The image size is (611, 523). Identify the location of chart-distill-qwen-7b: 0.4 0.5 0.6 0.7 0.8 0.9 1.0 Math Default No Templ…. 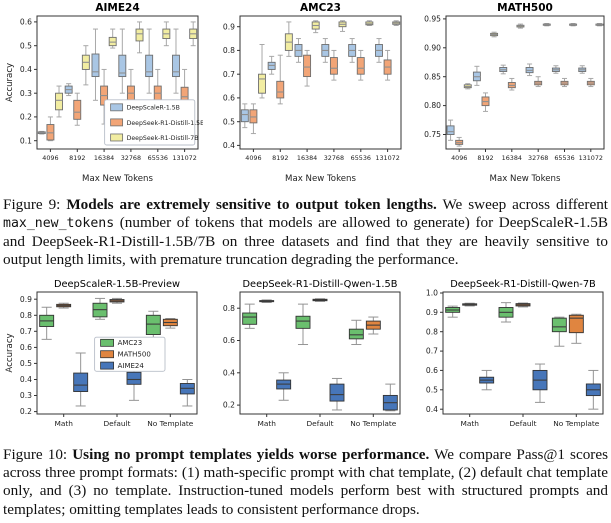
(507, 358).